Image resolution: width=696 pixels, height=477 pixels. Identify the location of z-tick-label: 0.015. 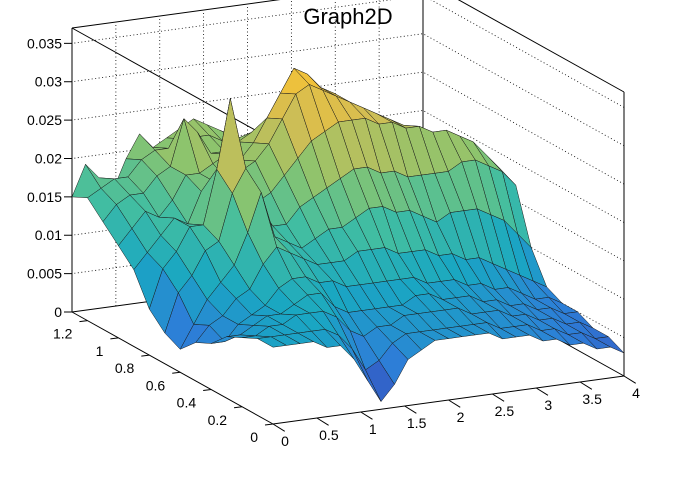
(44, 197).